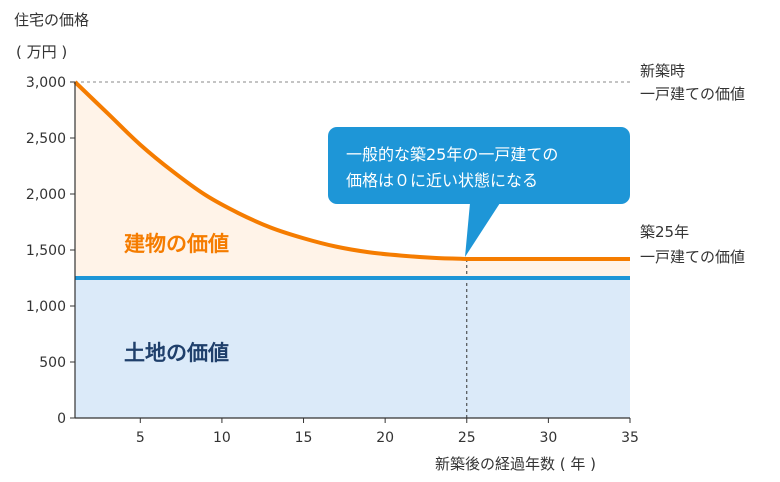 The height and width of the screenshot is (482, 780). Describe the element at coordinates (630, 438) in the screenshot. I see `x-tick-label: 35` at that location.